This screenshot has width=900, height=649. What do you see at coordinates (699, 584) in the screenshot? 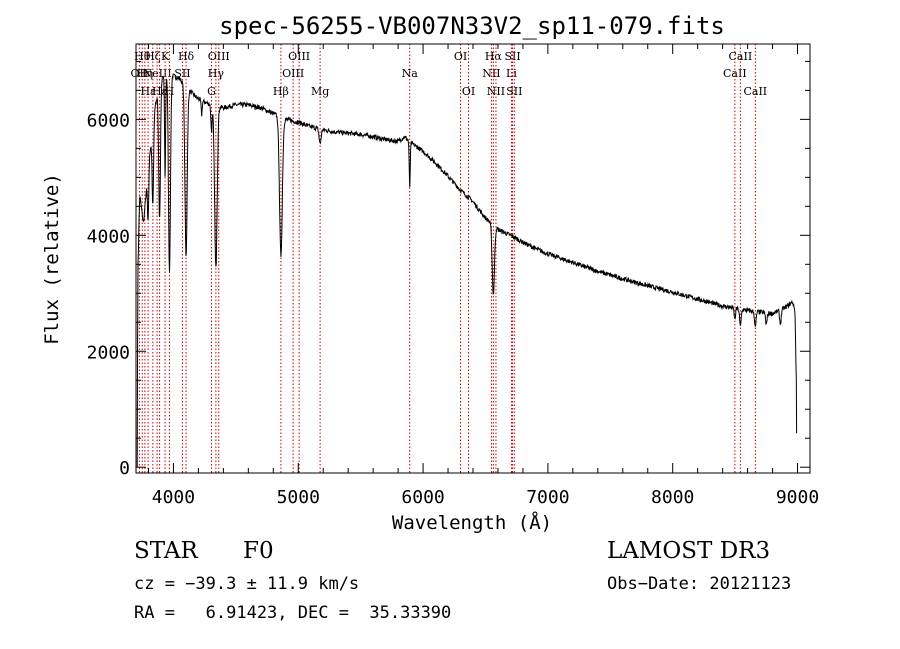
I see `obs-date: Obs−Date: 20121123` at bounding box center [699, 584].